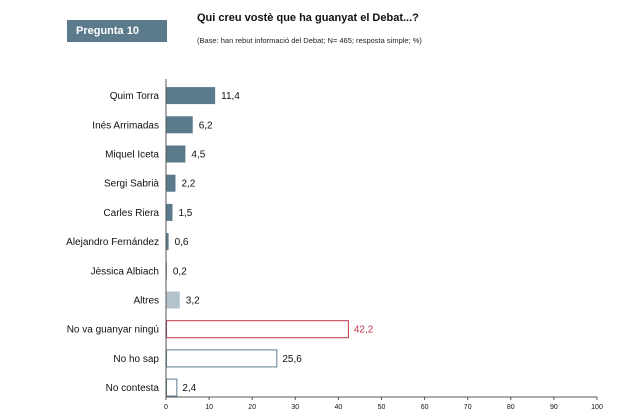 The height and width of the screenshot is (420, 630). Describe the element at coordinates (292, 359) in the screenshot. I see `value-label: 25,6` at that location.